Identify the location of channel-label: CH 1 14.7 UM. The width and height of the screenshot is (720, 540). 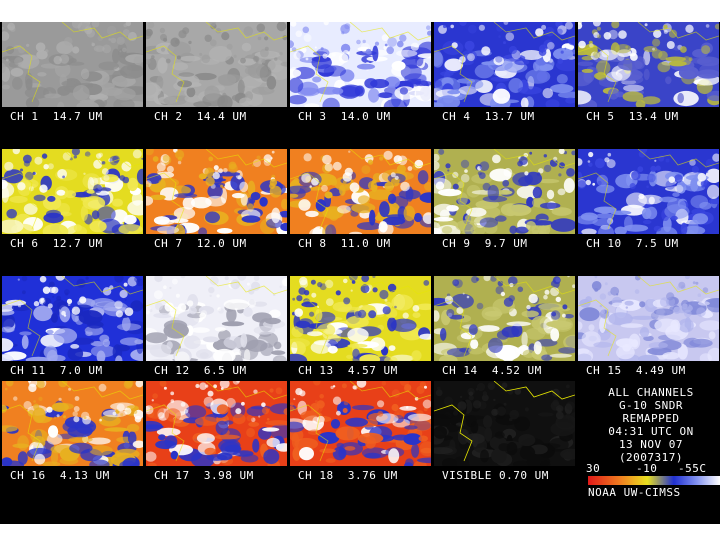
(56, 116).